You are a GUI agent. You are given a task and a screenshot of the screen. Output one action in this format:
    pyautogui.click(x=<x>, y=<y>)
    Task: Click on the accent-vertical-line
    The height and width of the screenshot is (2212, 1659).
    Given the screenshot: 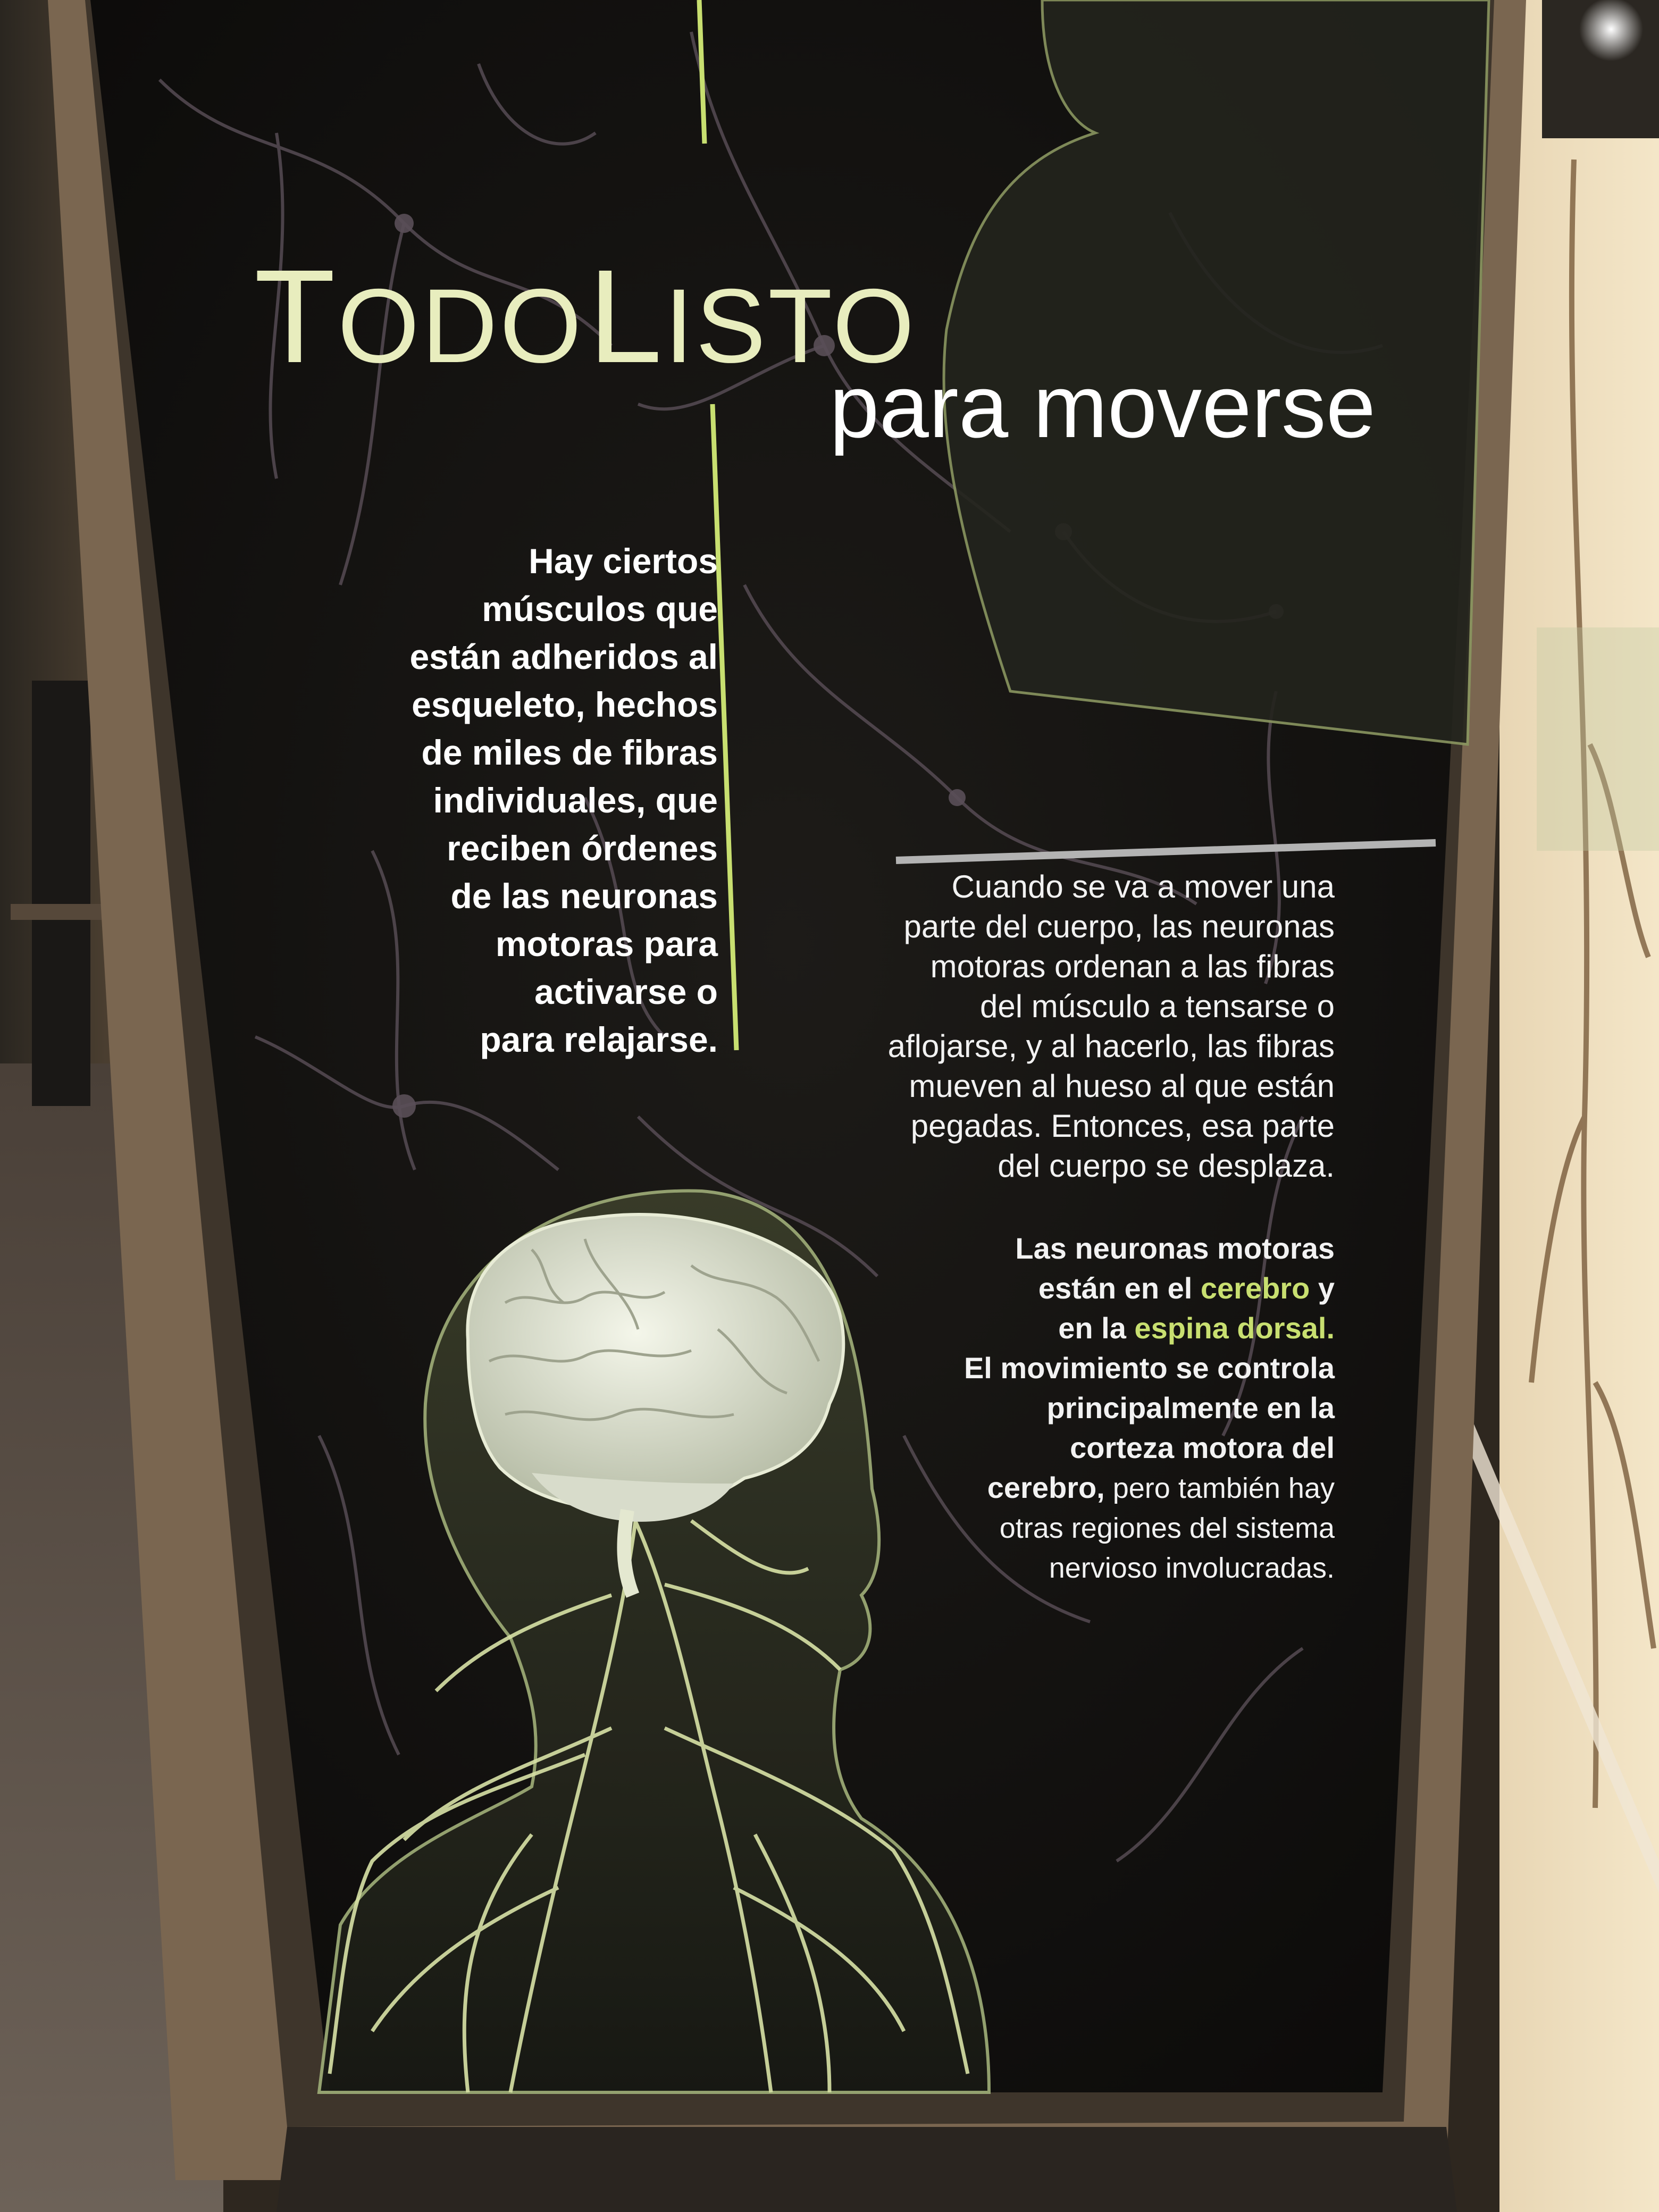 What is the action you would take?
    pyautogui.click(x=724, y=727)
    